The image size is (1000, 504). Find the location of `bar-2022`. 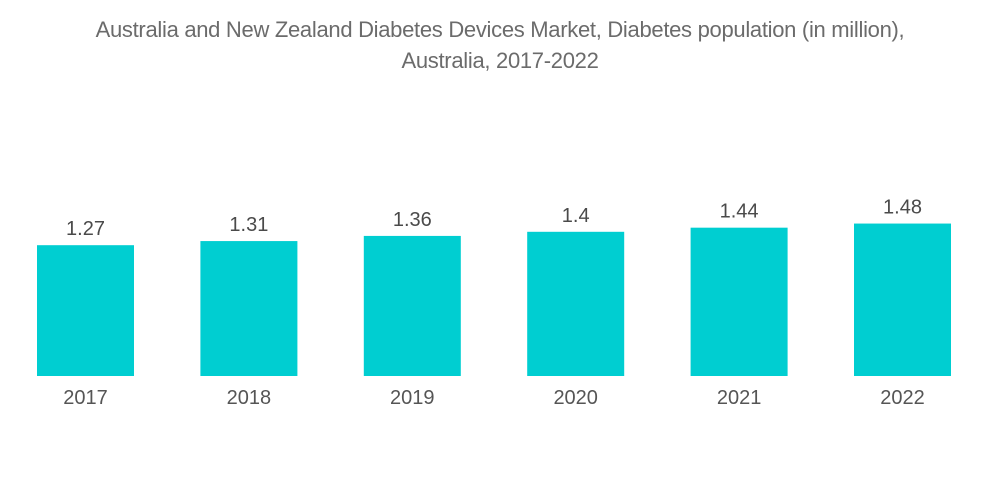

bar-2022 is located at coordinates (902, 299).